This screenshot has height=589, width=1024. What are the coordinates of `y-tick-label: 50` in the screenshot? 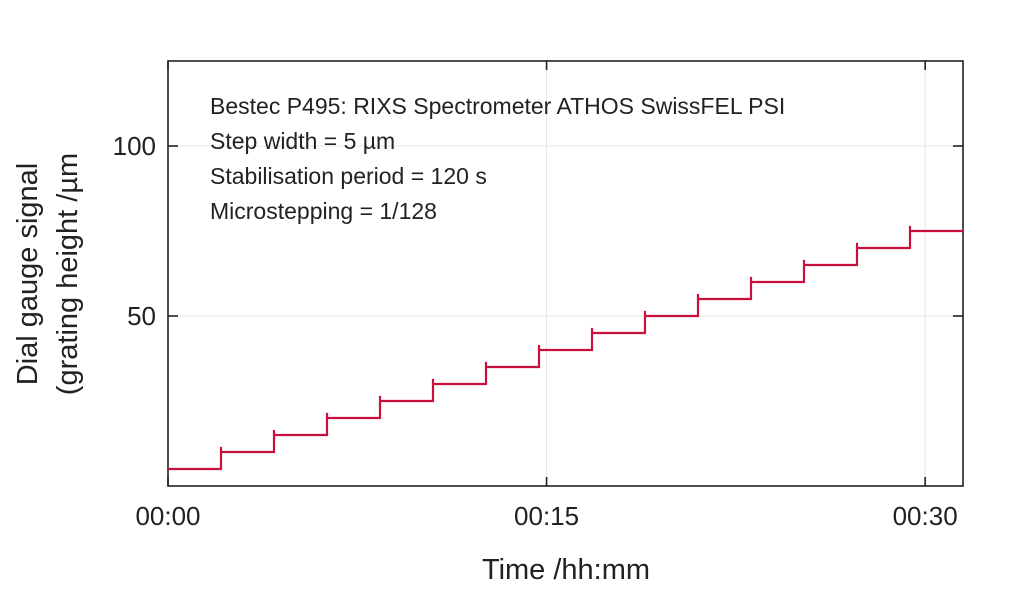 It's located at (141, 316).